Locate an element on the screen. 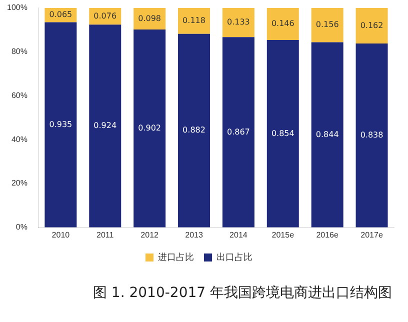 This screenshot has height=322, width=408. data-label: 0.076 is located at coordinates (105, 15).